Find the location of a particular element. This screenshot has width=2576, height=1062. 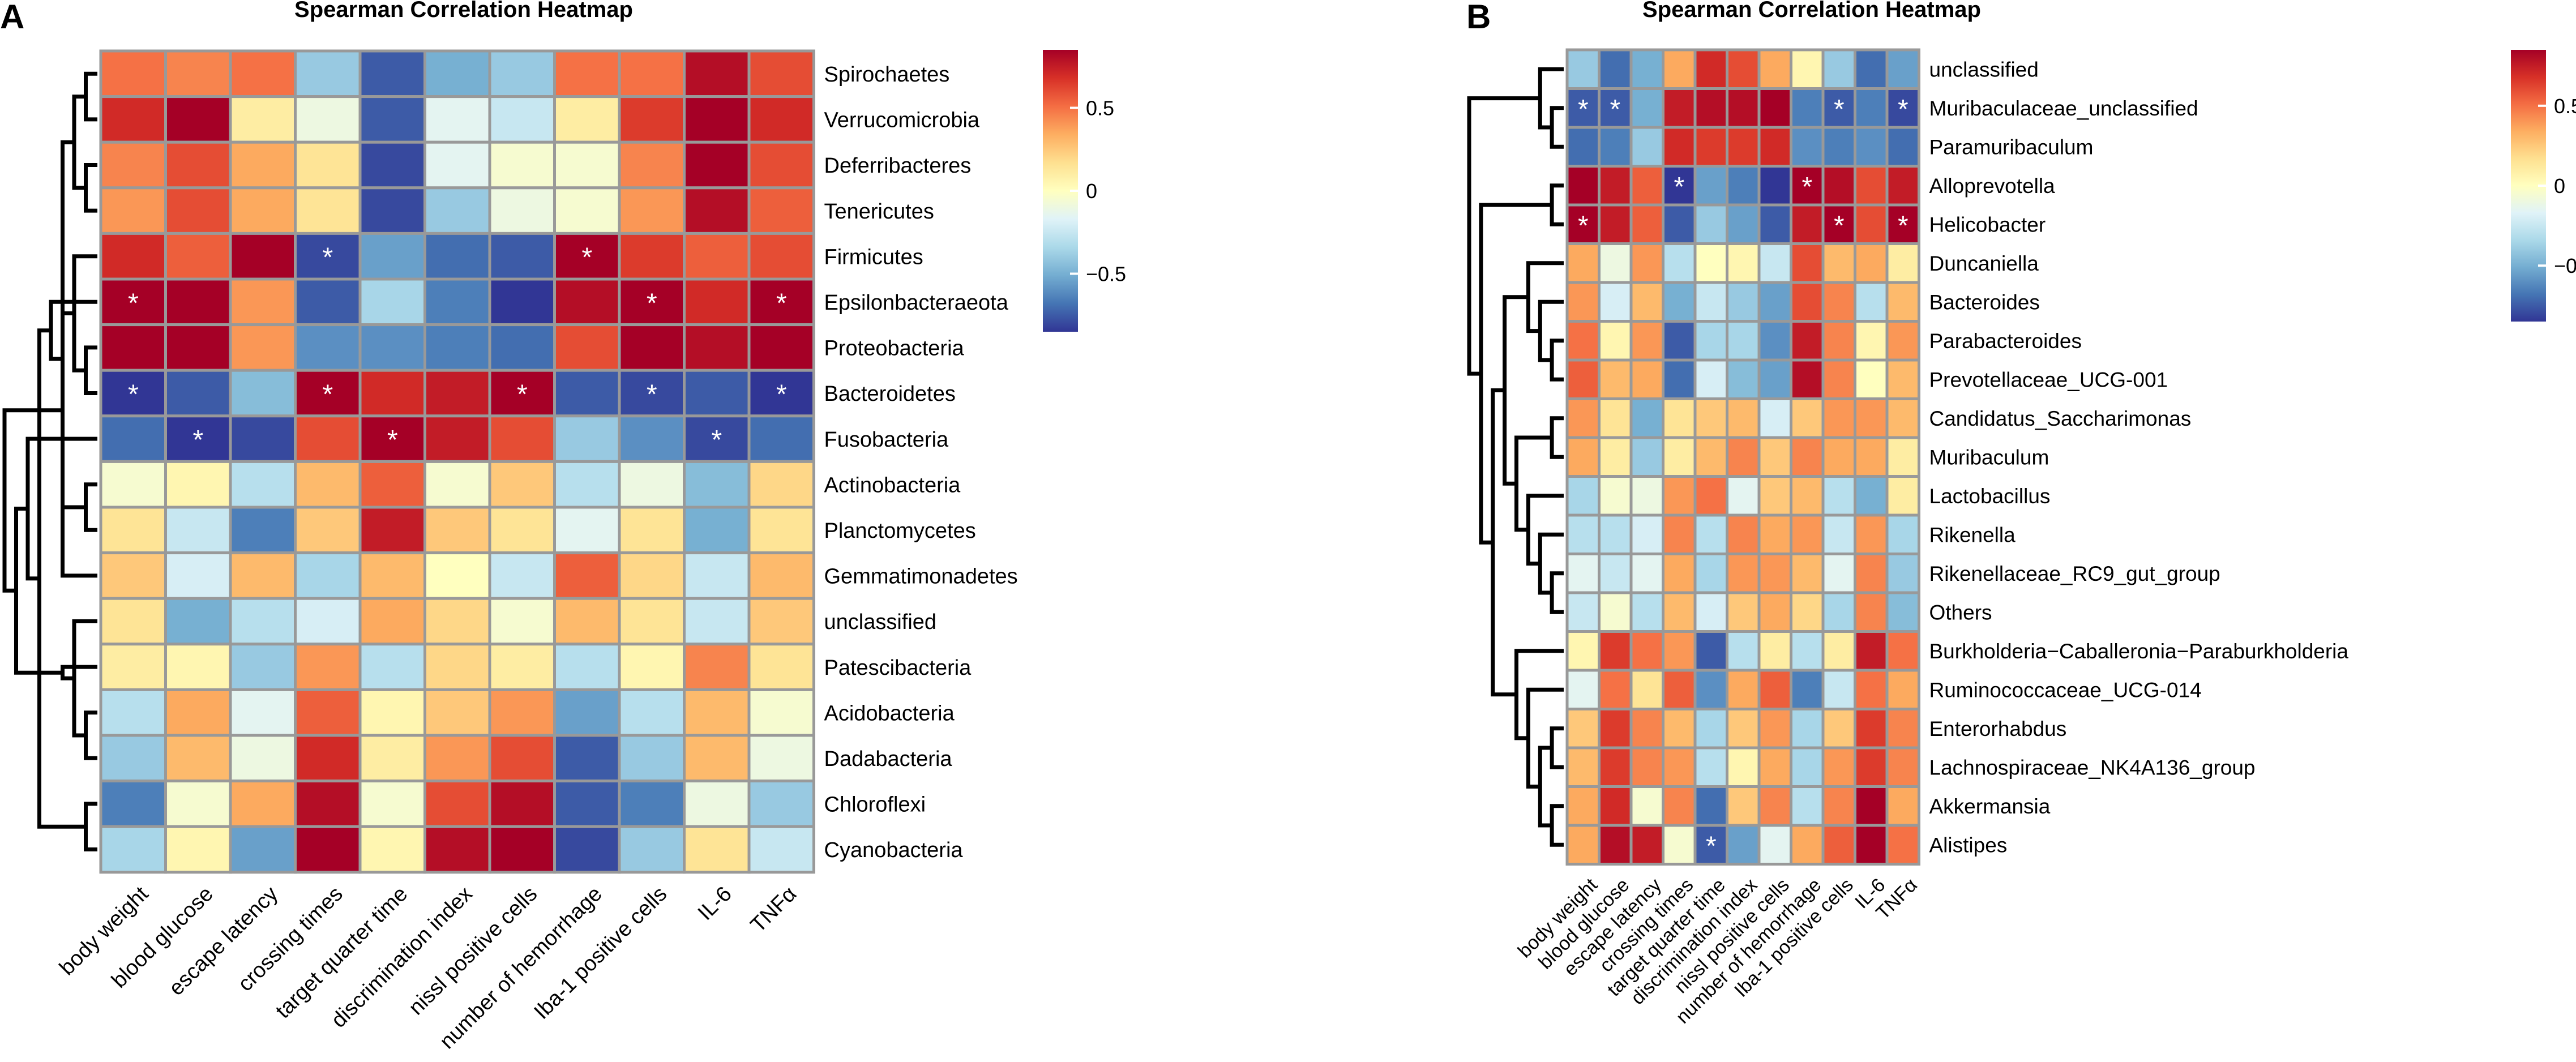

heatmap-cell-r20-c6 is located at coordinates (1774, 845).